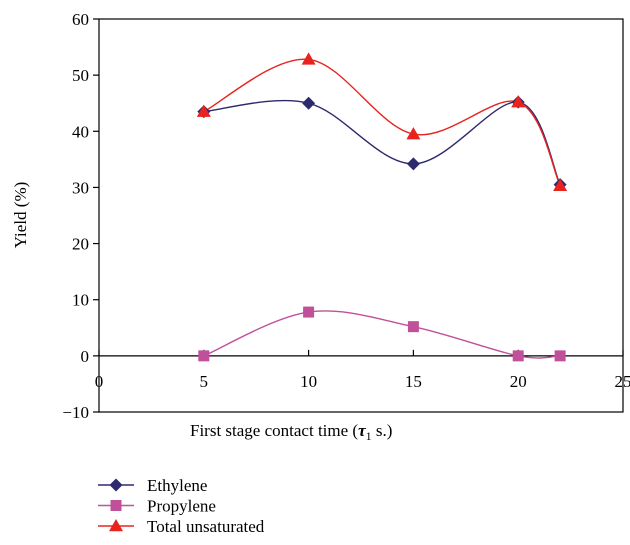 The width and height of the screenshot is (630, 545). What do you see at coordinates (20, 215) in the screenshot?
I see `y-axis-title: Yield (%)` at bounding box center [20, 215].